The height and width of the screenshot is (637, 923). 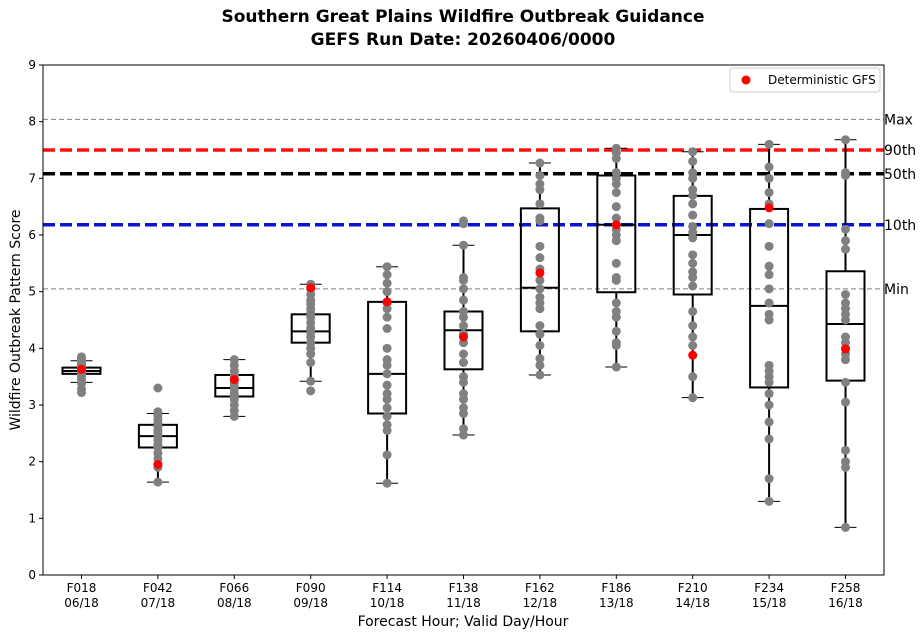 What do you see at coordinates (35, 320) in the screenshot?
I see `y-axis: 0 1 2 3 4 5 6 7 8 9` at bounding box center [35, 320].